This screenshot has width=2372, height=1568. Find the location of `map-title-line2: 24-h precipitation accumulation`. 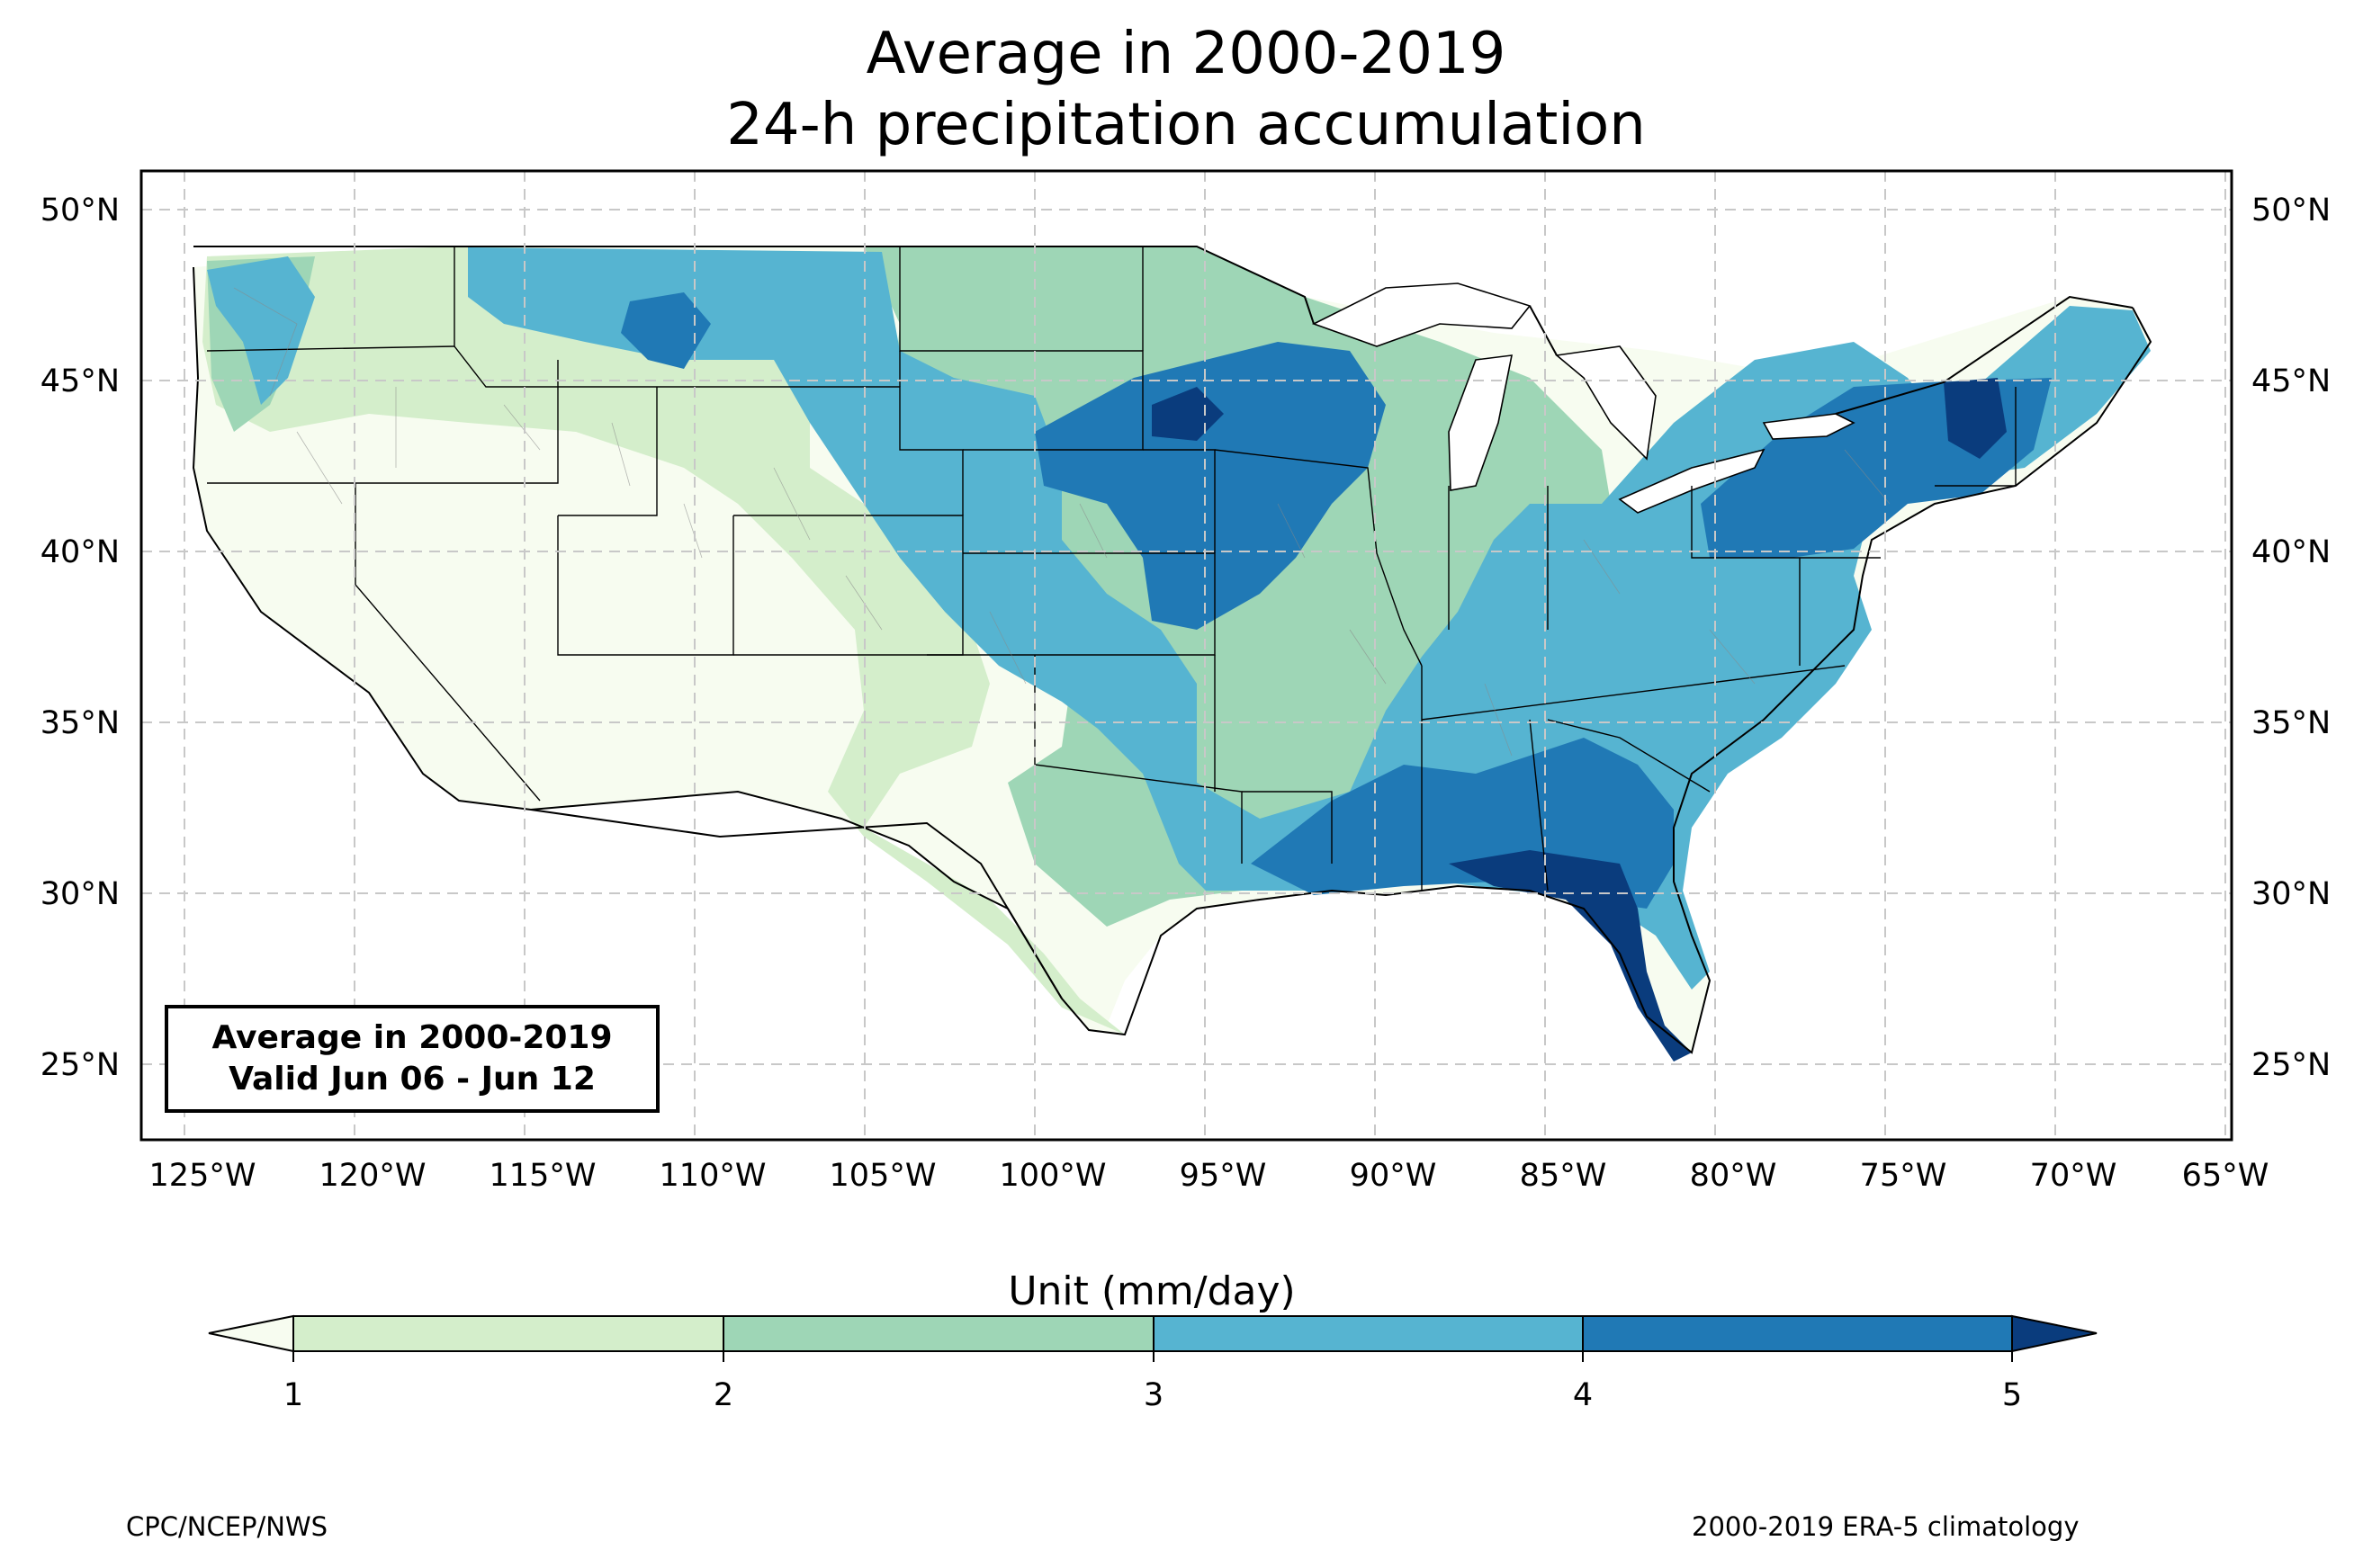

map-title-line2: 24-h precipitation accumulation is located at coordinates (1186, 125).